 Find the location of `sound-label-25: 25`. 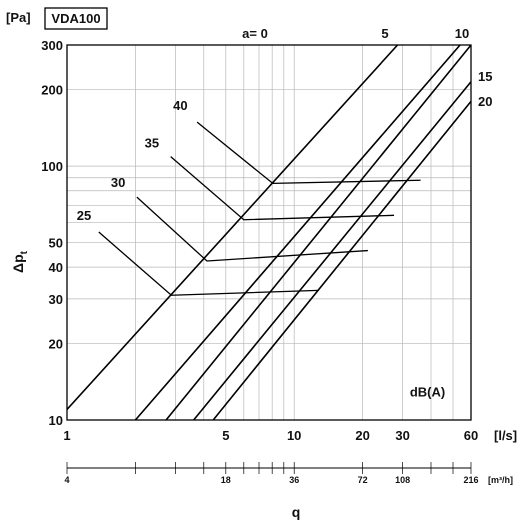

sound-label-25: 25 is located at coordinates (84, 215).